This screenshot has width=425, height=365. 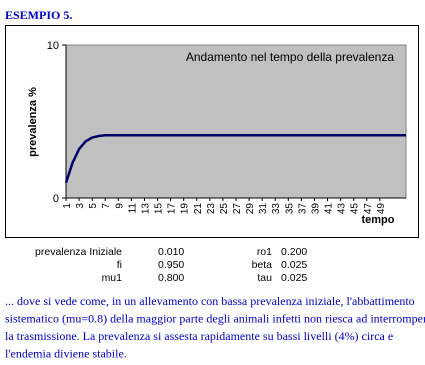 I want to click on x-tick-label: 37, so click(x=302, y=209).